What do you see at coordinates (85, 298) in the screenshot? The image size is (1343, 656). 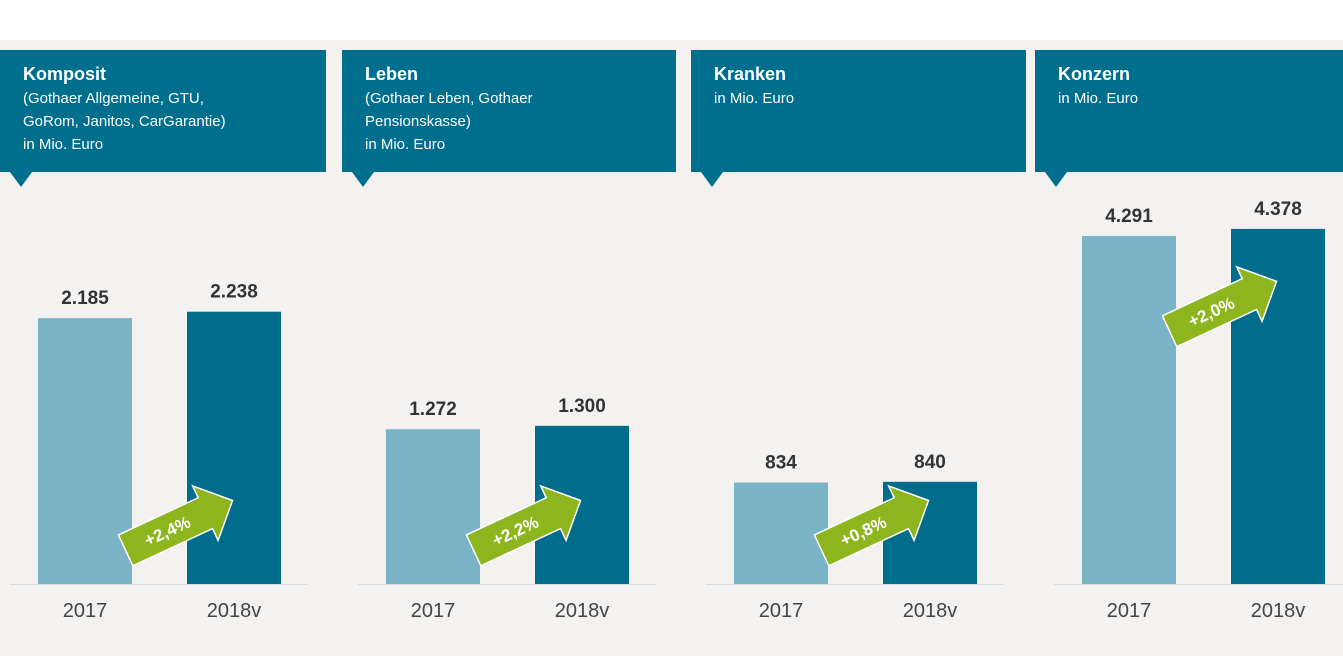 I see `value-label: 2.185` at bounding box center [85, 298].